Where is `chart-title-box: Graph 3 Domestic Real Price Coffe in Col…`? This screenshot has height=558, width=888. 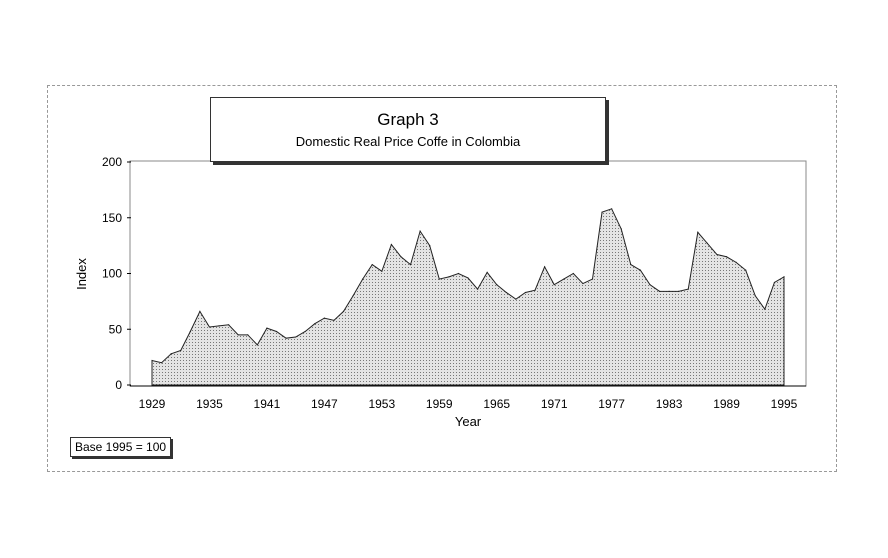
chart-title-box: Graph 3 Domestic Real Price Coffe in Col… is located at coordinates (408, 129).